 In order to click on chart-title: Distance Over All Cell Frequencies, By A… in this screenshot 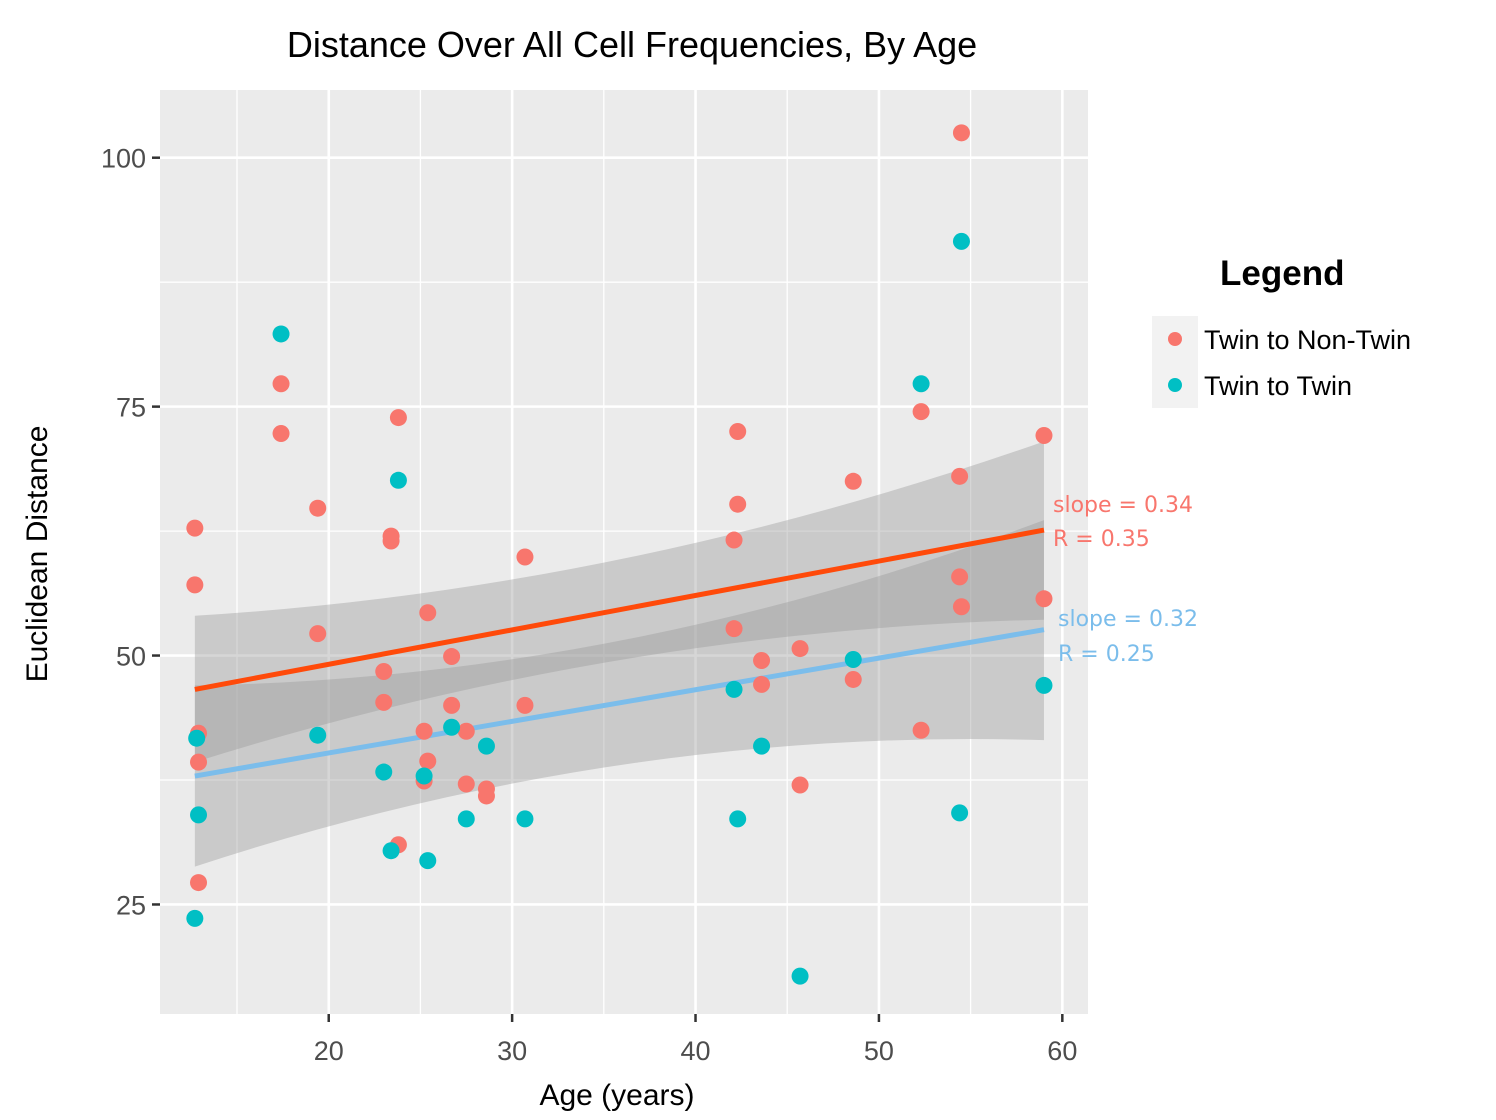, I will do `click(632, 44)`.